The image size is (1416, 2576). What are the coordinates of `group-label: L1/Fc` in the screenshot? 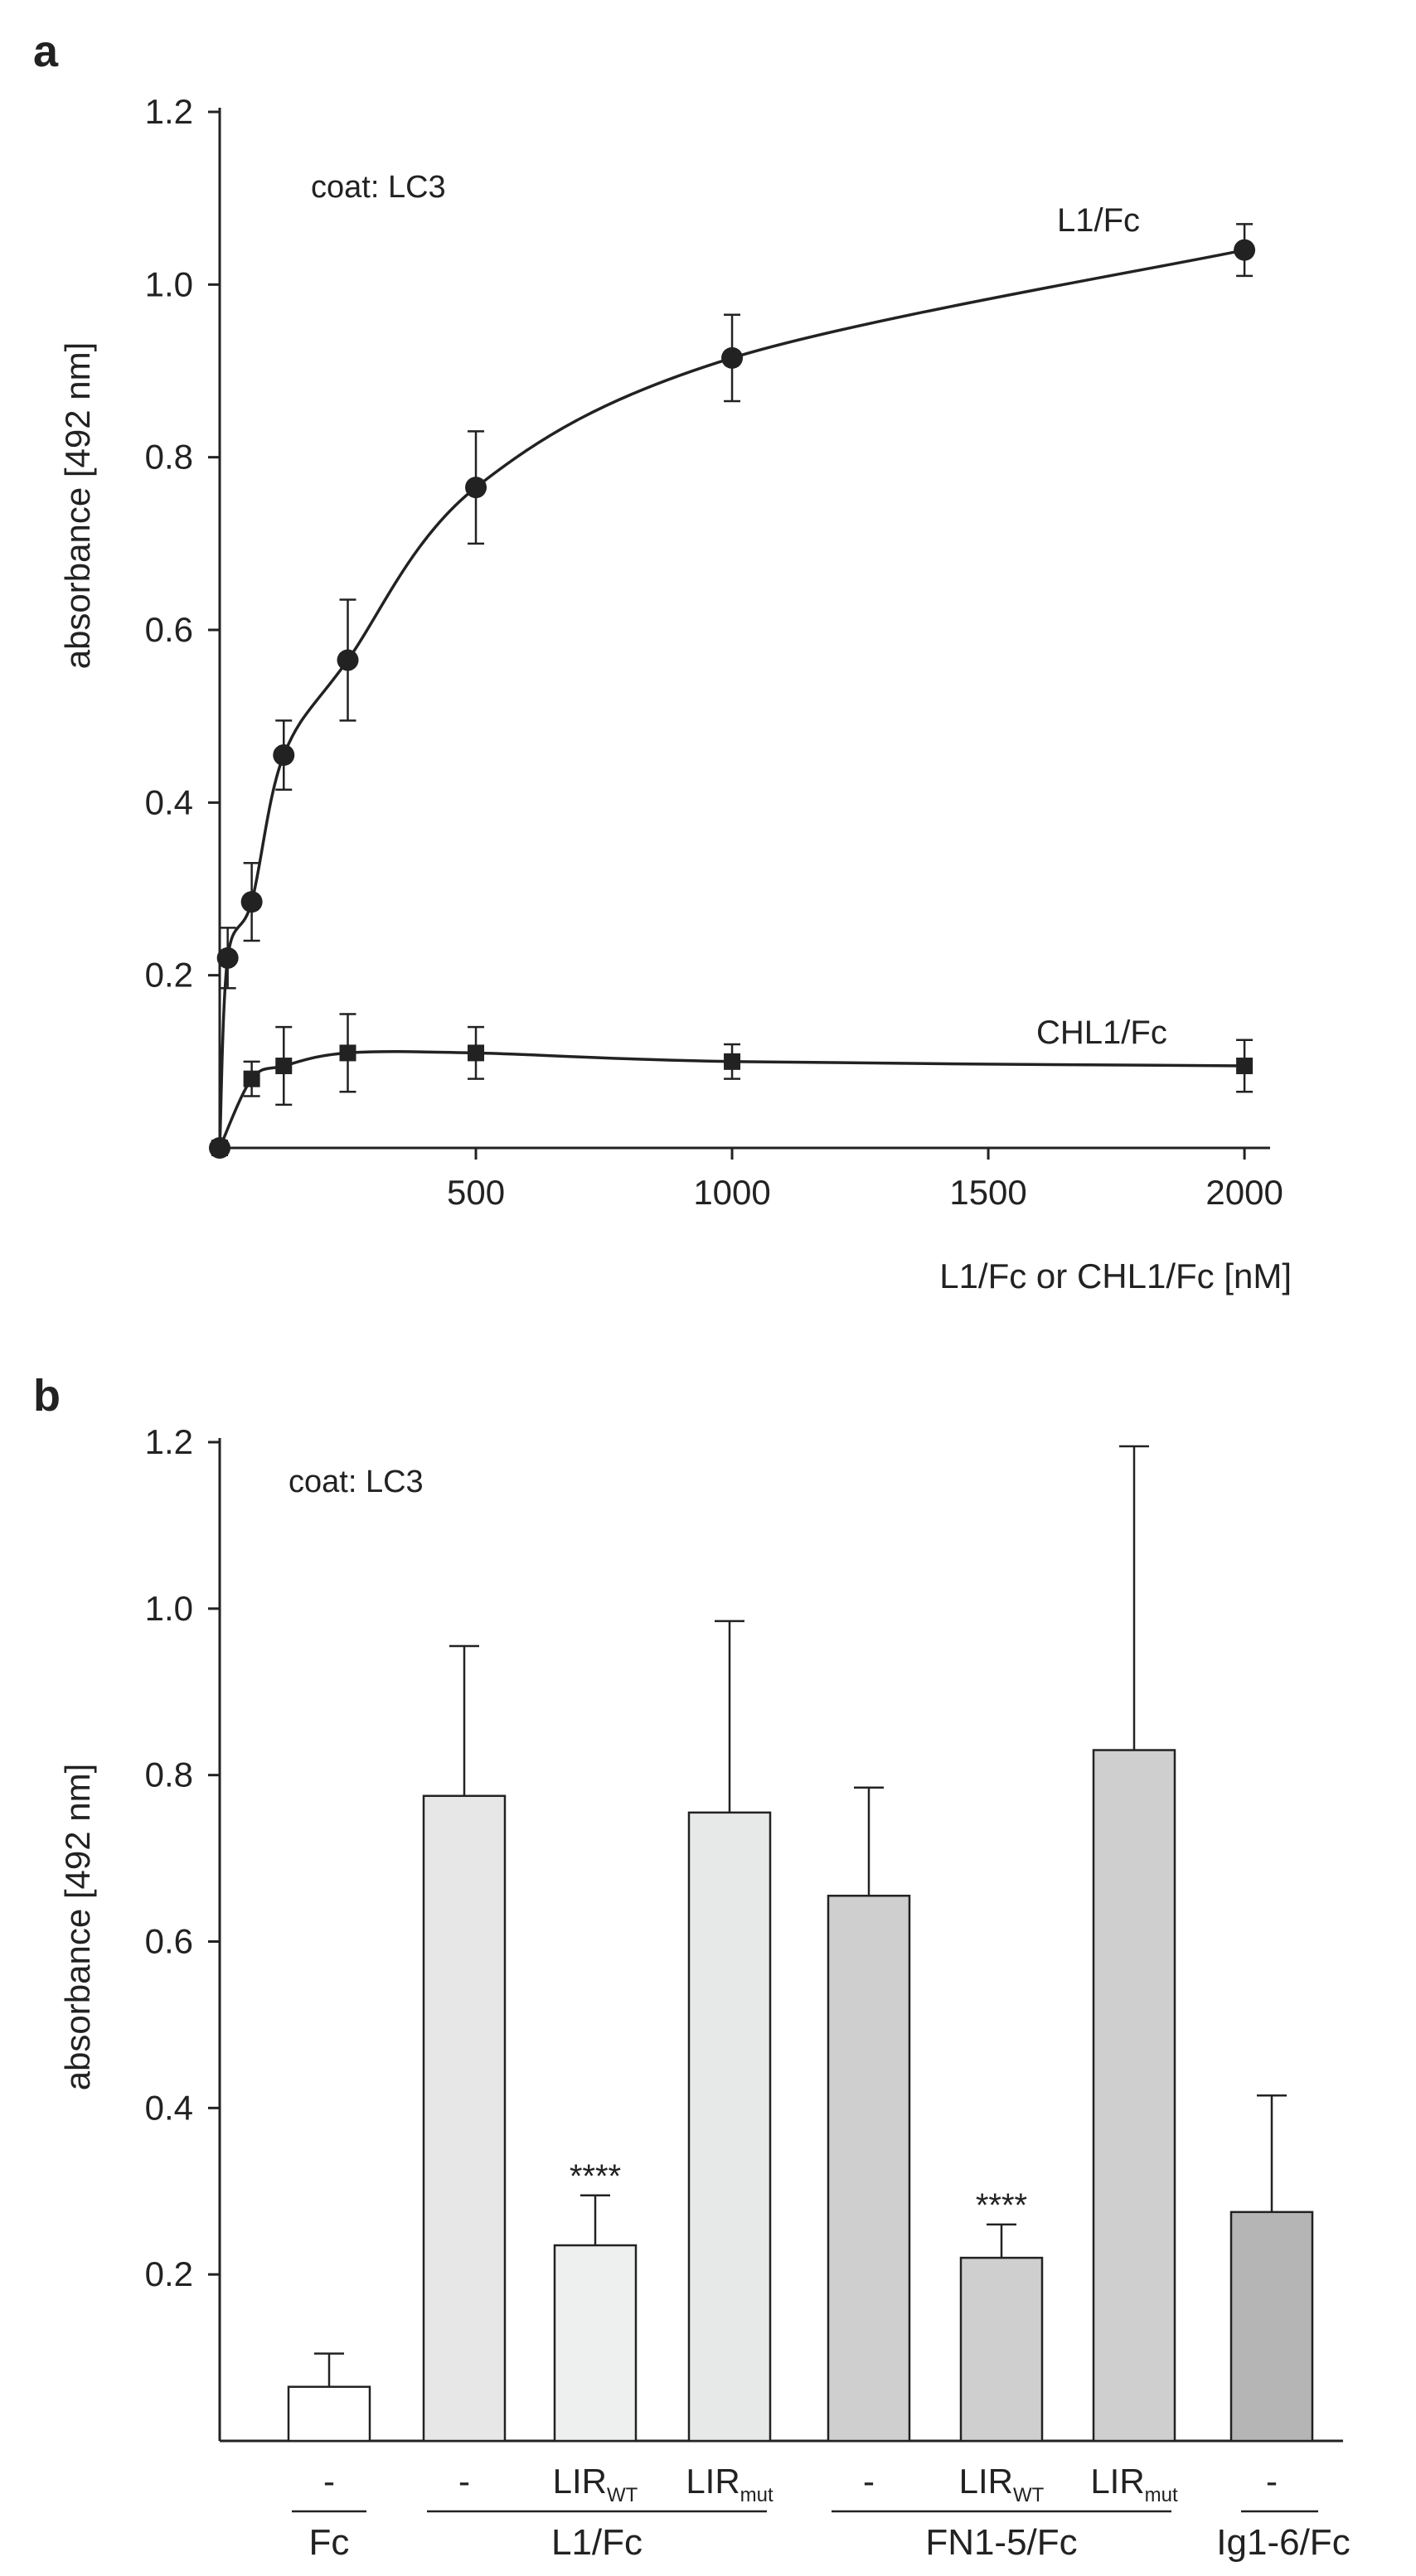 It's located at (597, 2542).